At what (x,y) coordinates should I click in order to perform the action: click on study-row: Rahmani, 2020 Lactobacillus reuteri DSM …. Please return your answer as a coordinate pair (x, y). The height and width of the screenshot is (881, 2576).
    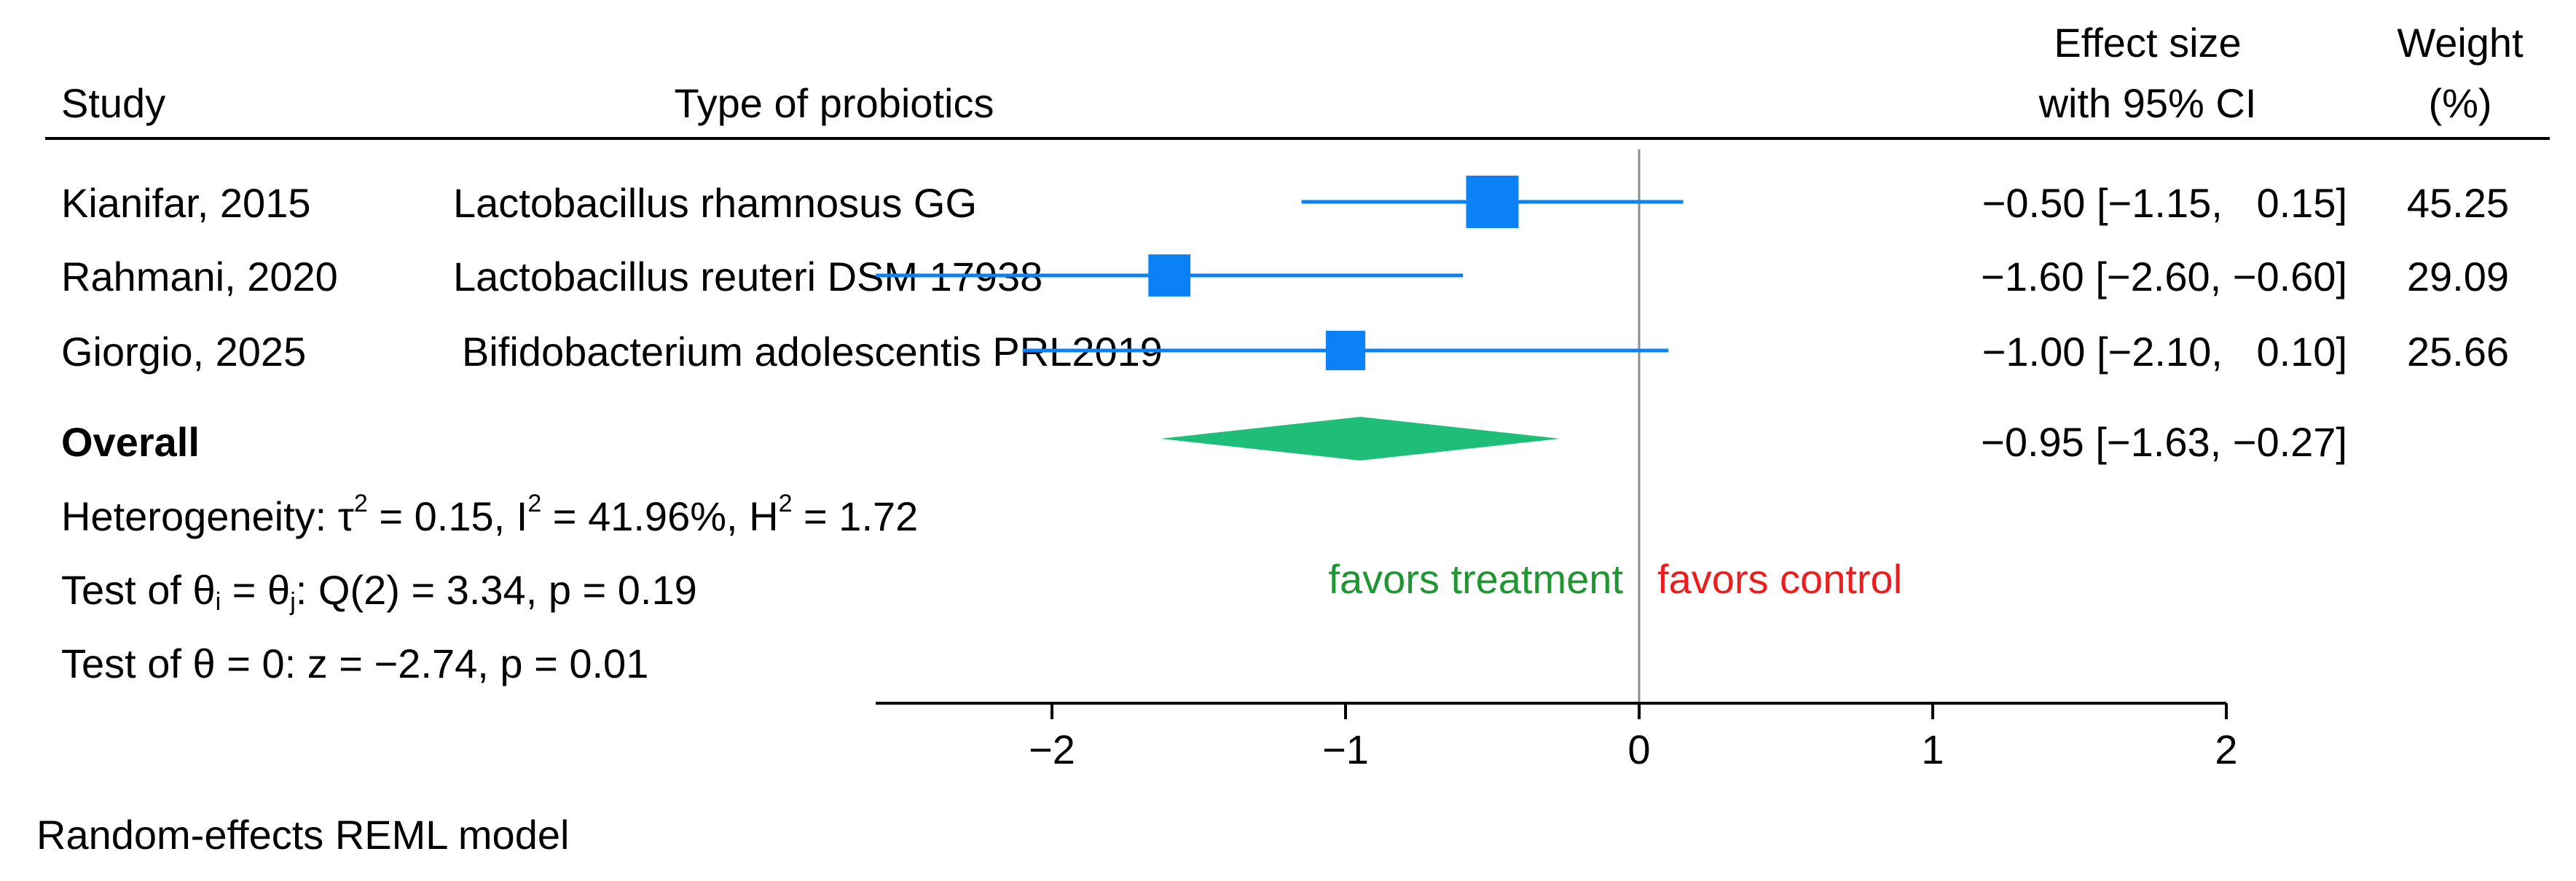
    Looking at the image, I should click on (1285, 276).